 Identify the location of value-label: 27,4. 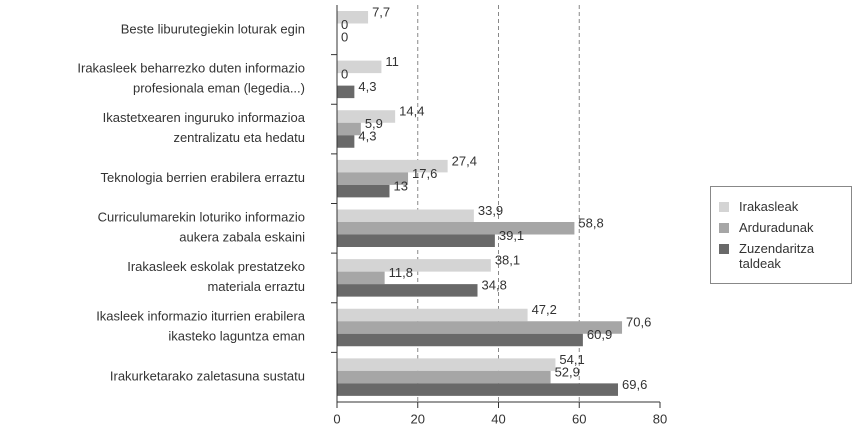
(464, 160).